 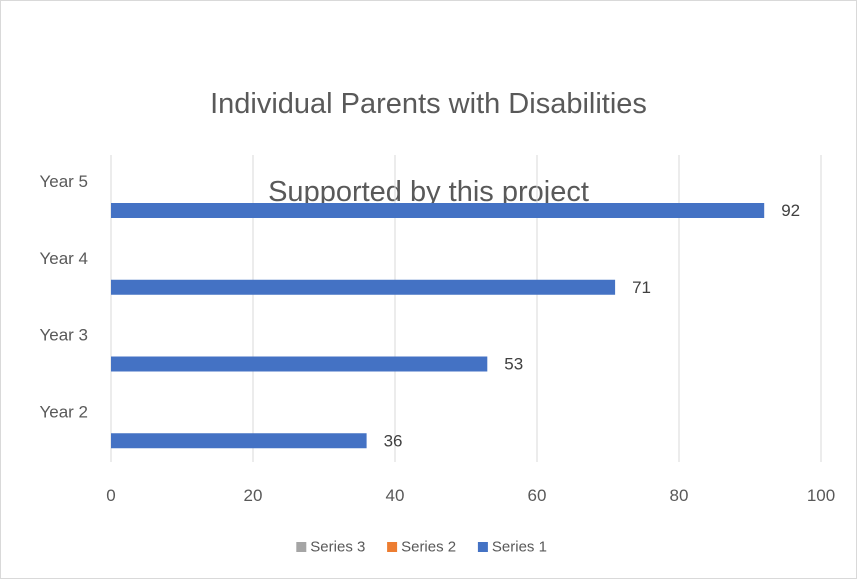 I want to click on legend-label-series-3: Series 3, so click(x=337, y=547).